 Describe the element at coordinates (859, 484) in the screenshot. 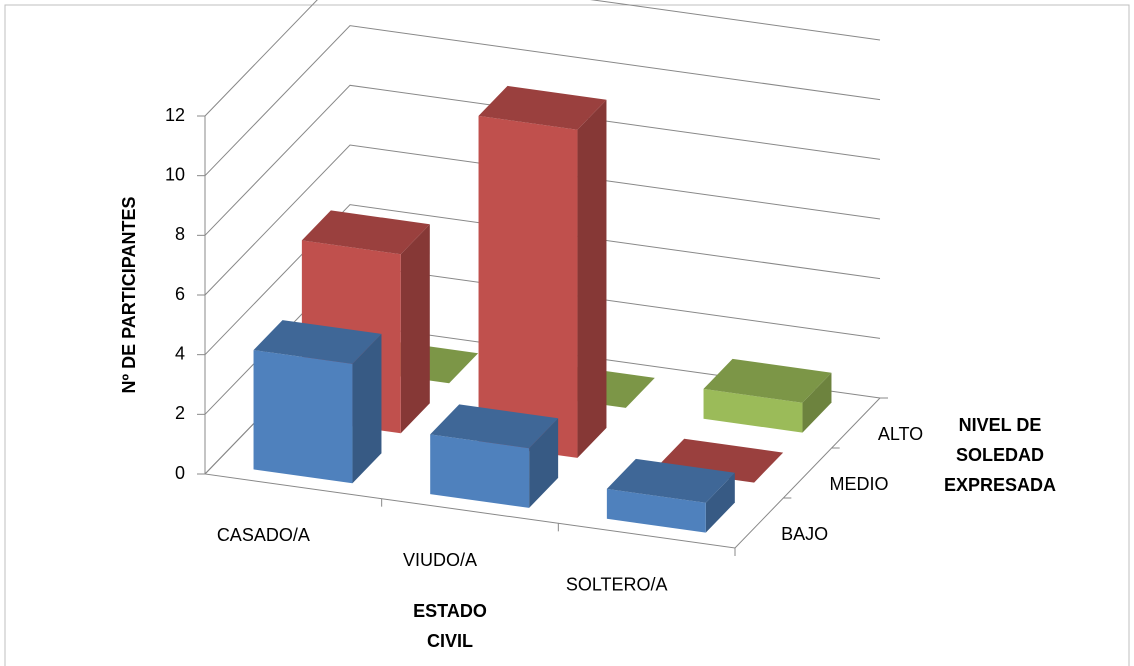

I see `z-tick-label: MEDIO` at that location.